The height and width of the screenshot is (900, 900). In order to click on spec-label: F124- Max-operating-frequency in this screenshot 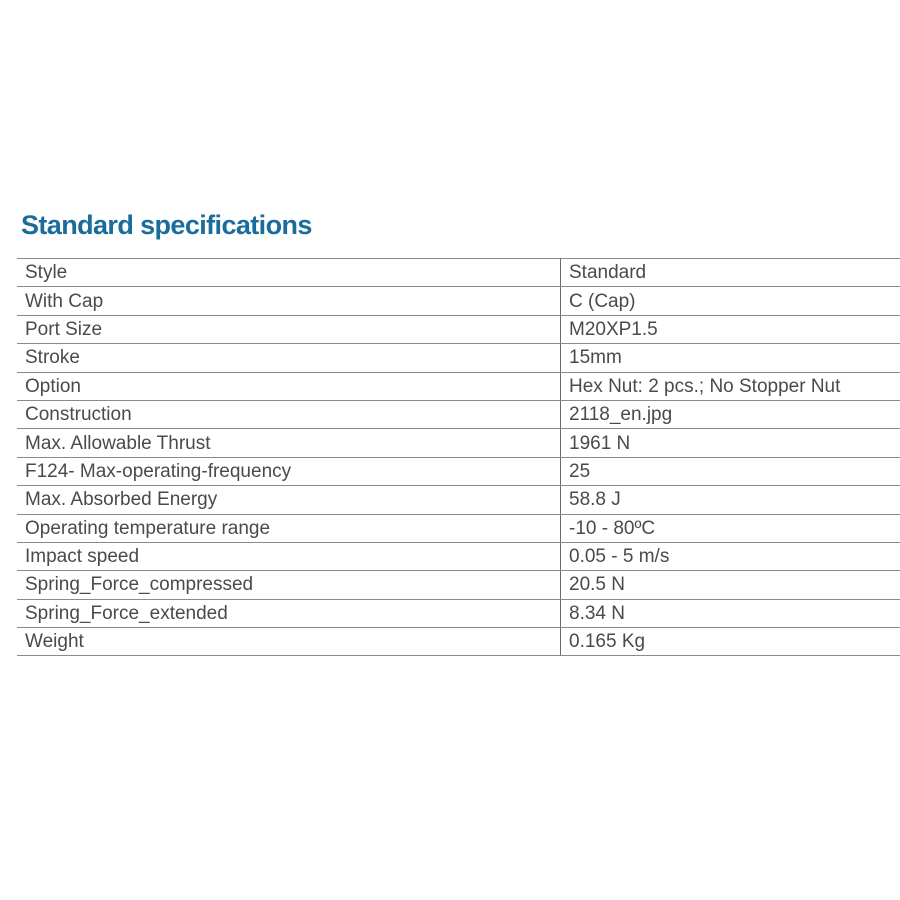, I will do `click(289, 471)`.